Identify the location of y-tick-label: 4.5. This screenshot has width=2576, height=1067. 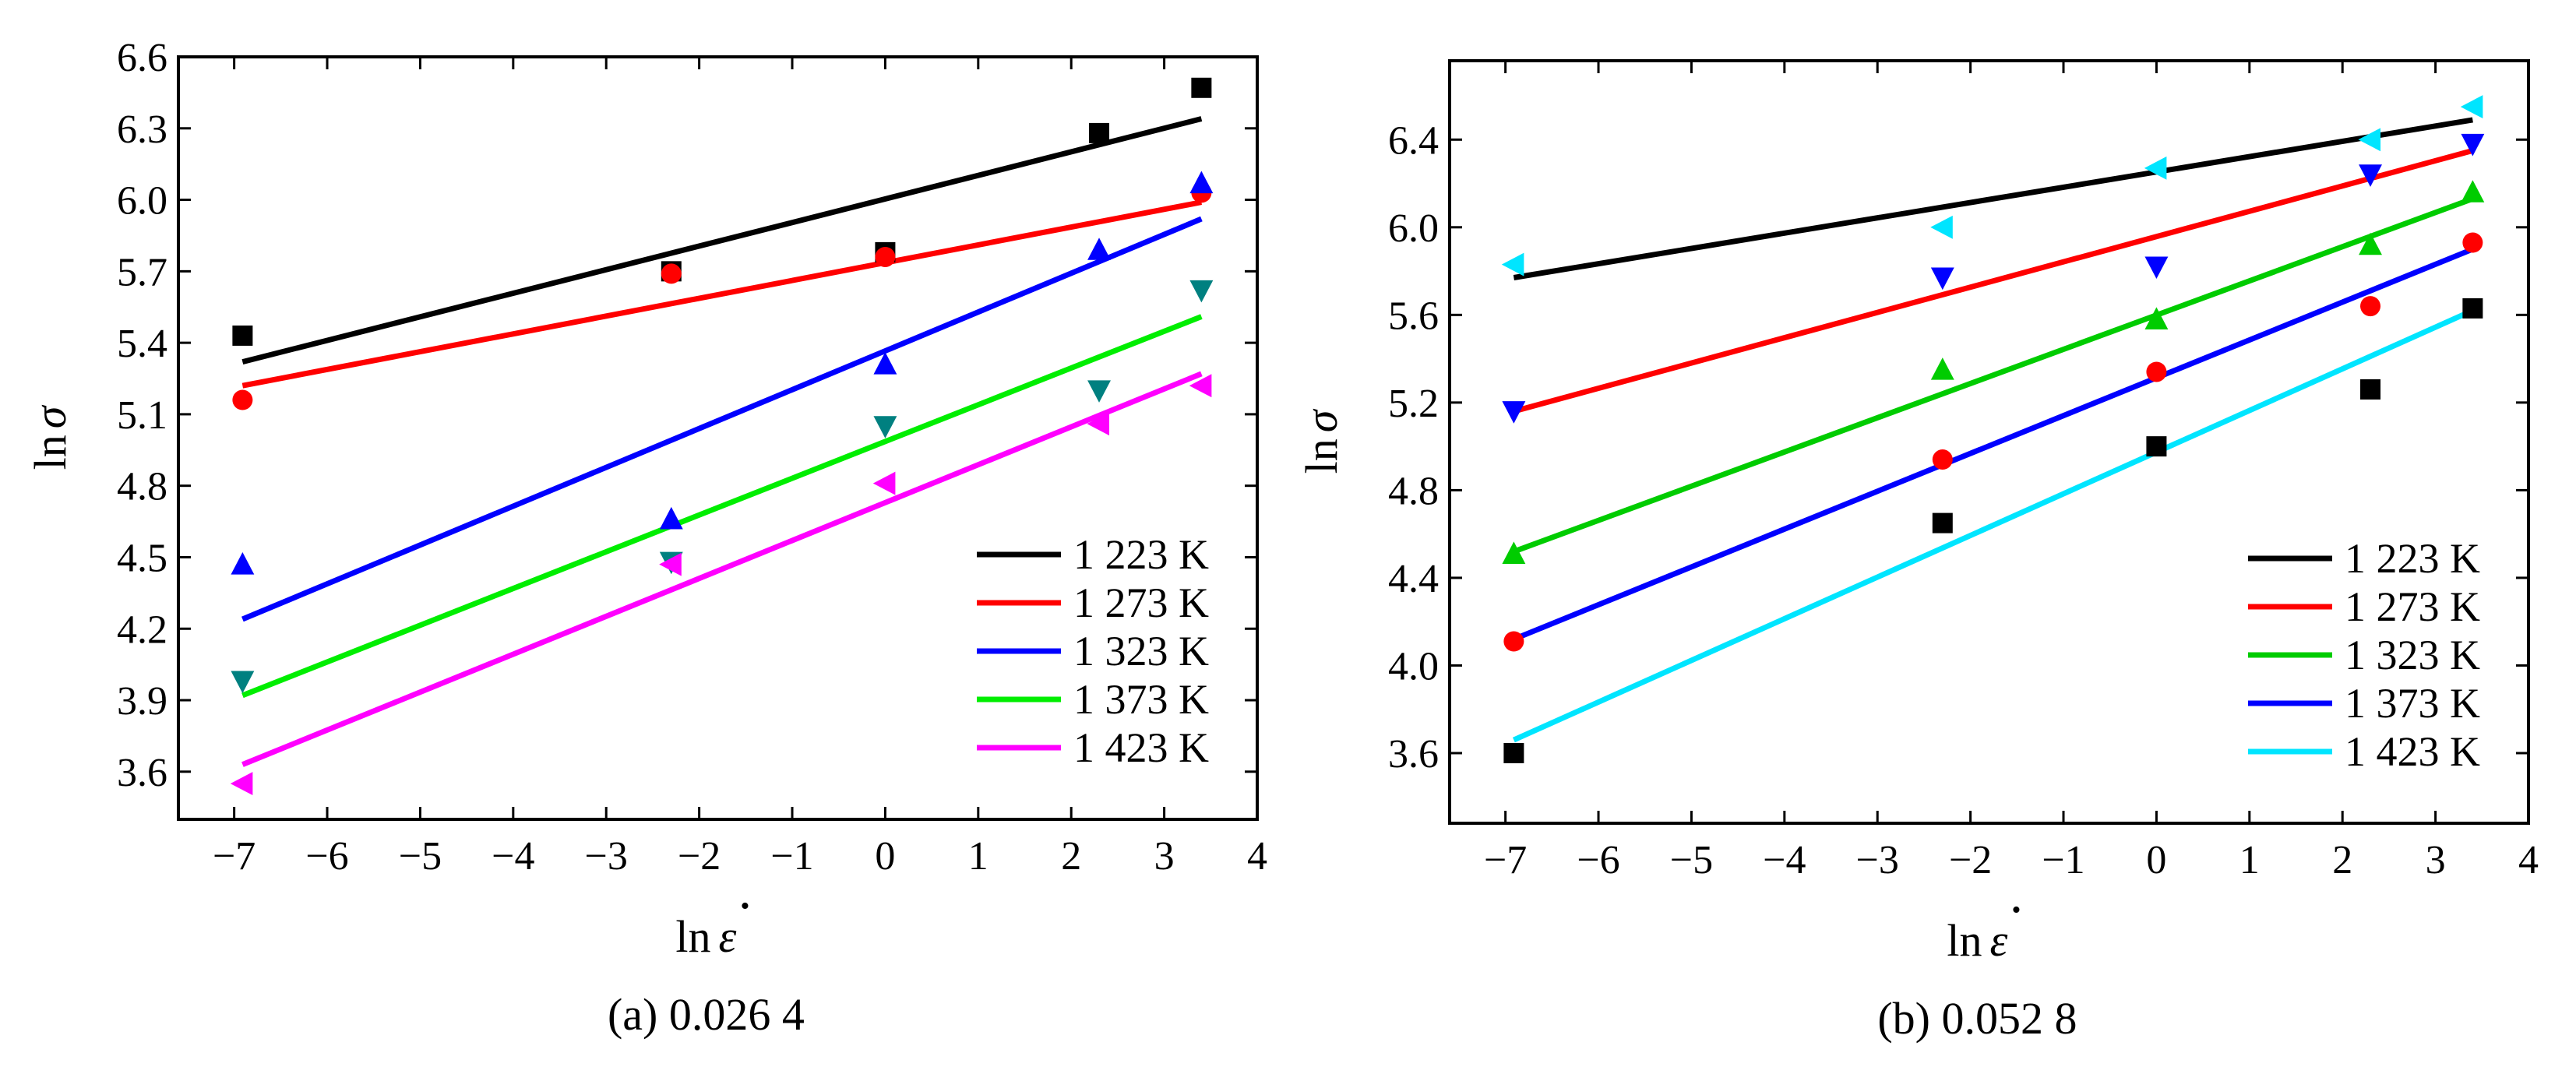
(142, 558).